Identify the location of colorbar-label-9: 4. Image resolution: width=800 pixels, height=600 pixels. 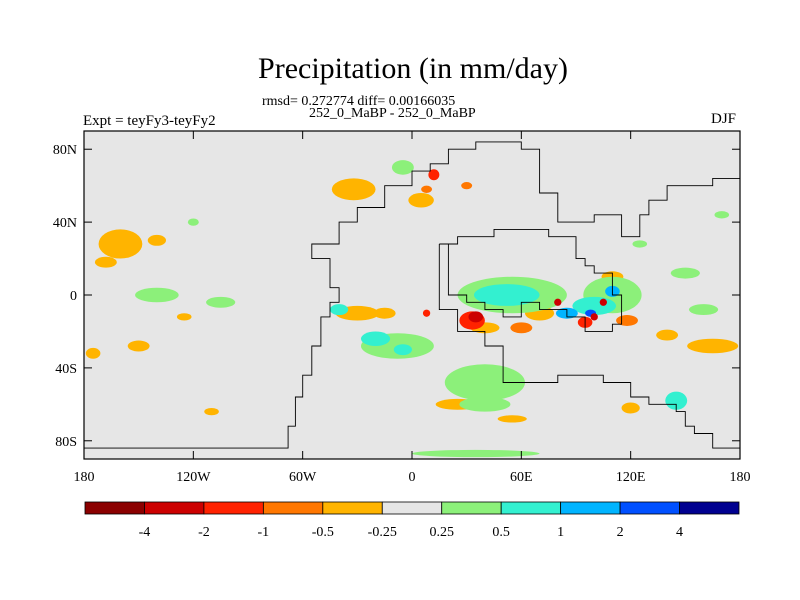
(679, 532).